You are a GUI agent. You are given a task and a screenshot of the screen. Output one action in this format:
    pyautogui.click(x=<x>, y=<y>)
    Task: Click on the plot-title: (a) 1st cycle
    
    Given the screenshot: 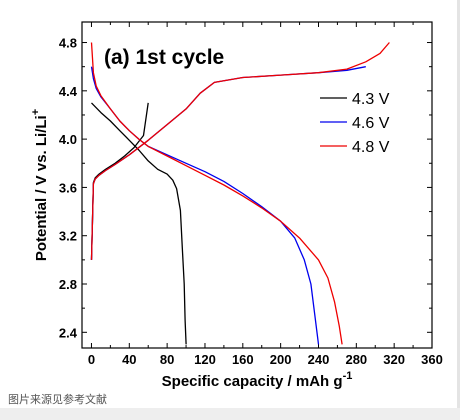 What is the action you would take?
    pyautogui.click(x=164, y=57)
    